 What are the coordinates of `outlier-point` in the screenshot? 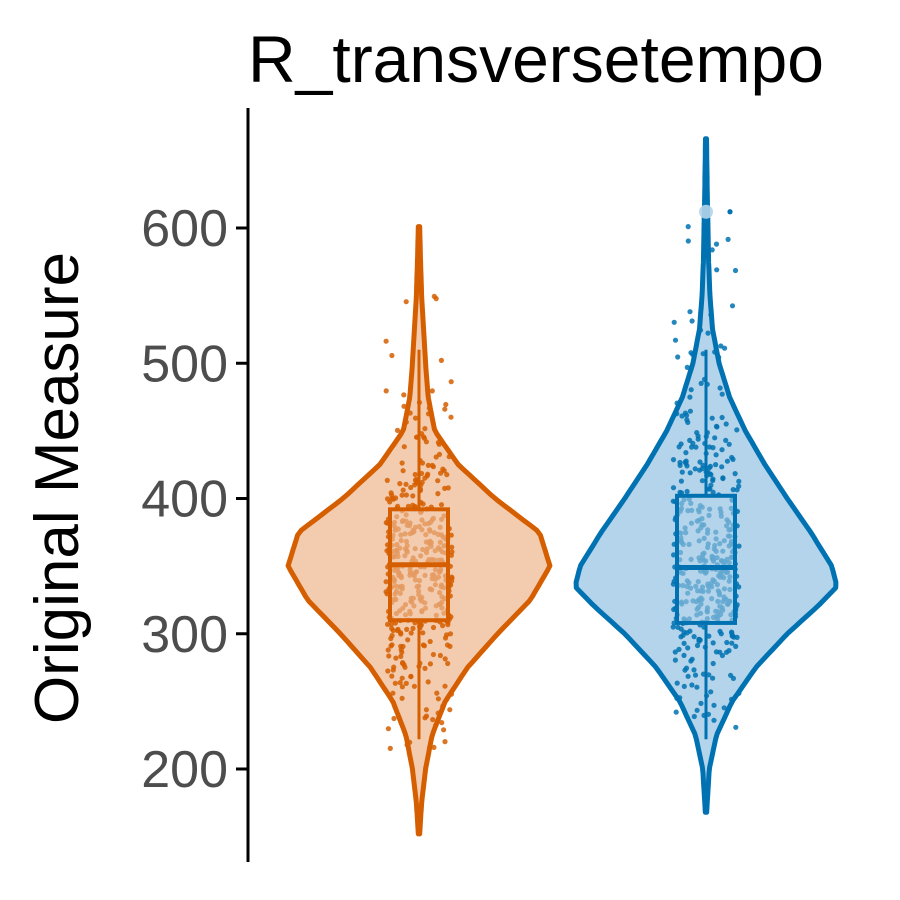 It's located at (706, 212).